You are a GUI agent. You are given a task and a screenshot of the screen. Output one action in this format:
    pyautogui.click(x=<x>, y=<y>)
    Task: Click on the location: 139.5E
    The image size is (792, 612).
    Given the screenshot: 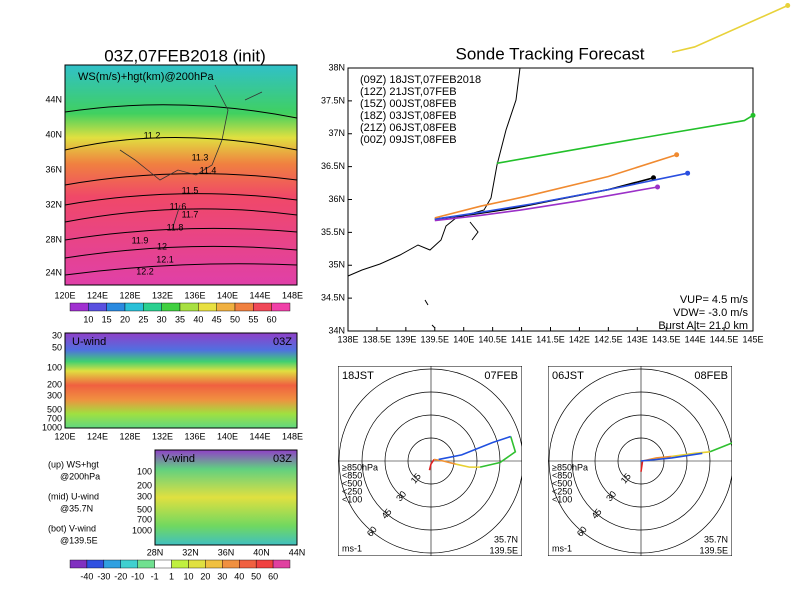 What is the action you would take?
    pyautogui.click(x=713, y=550)
    